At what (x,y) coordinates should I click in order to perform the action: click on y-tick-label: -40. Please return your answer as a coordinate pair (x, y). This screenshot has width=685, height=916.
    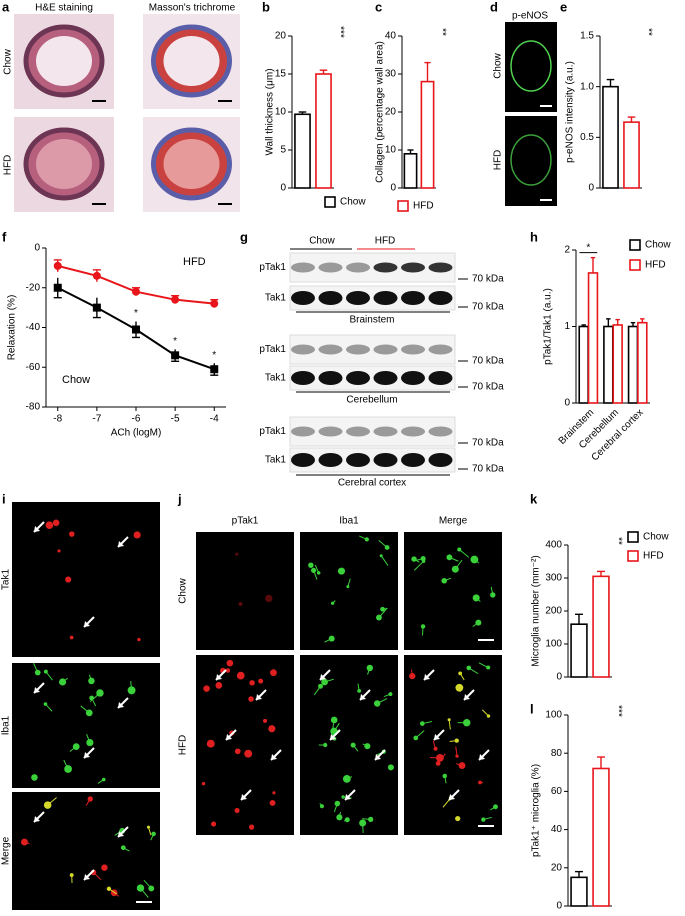
    Looking at the image, I should click on (33, 327).